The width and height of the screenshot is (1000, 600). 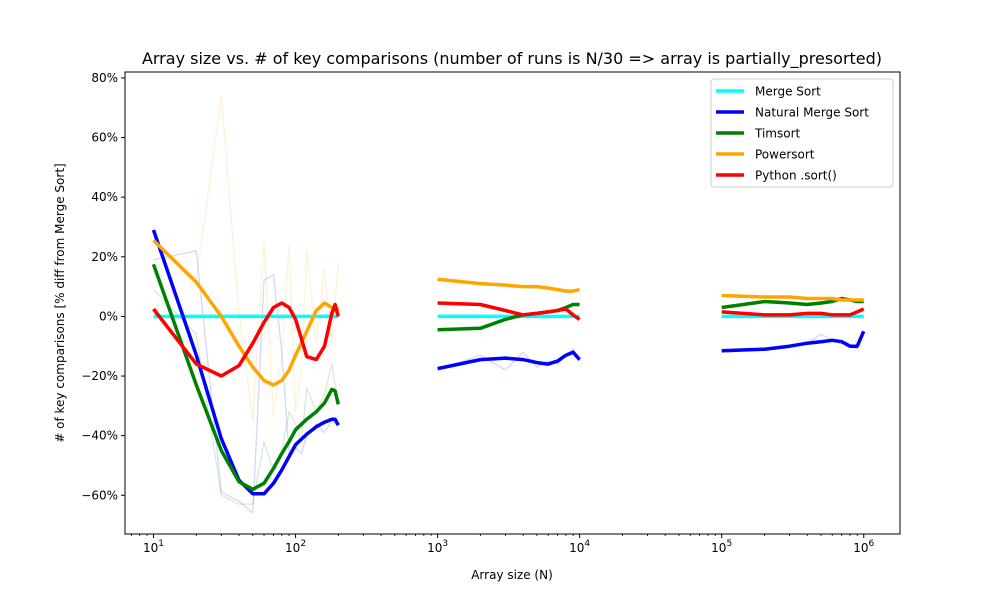 I want to click on y-tick-label: 60%, so click(x=104, y=138).